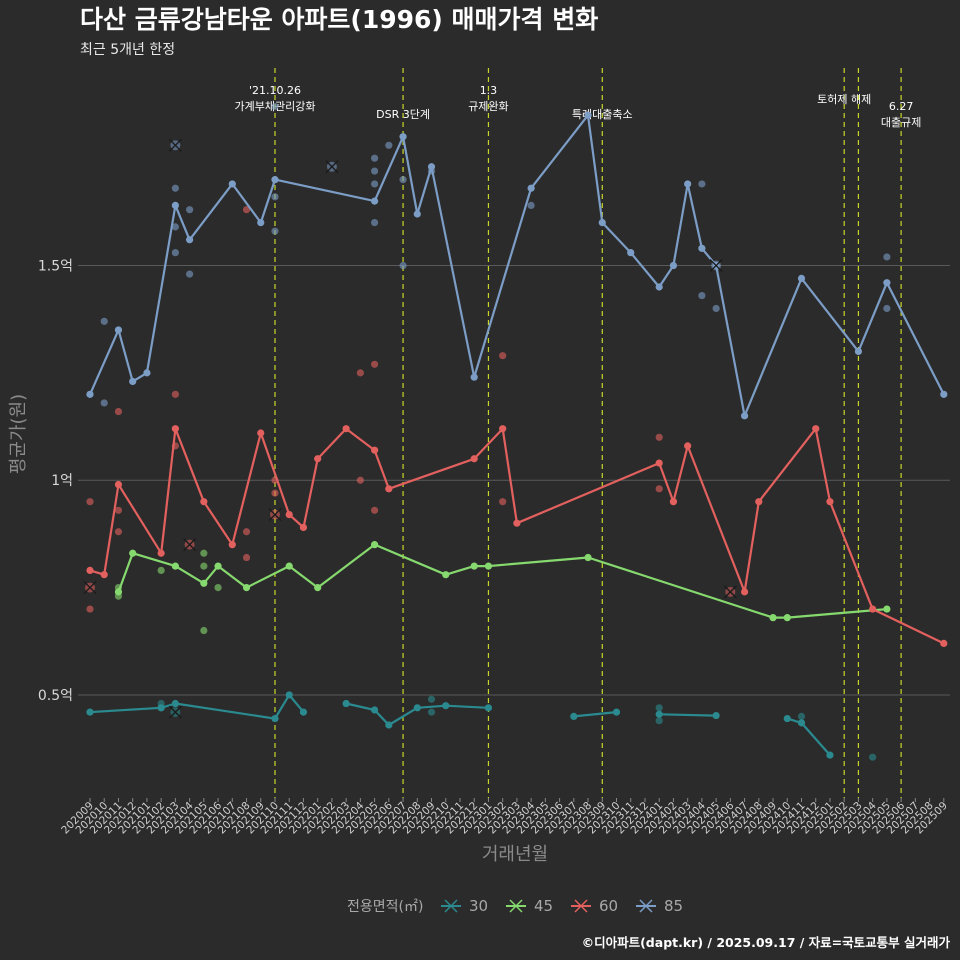 This screenshot has height=960, width=960. I want to click on event-label: 1.3 규제완화, so click(488, 98).